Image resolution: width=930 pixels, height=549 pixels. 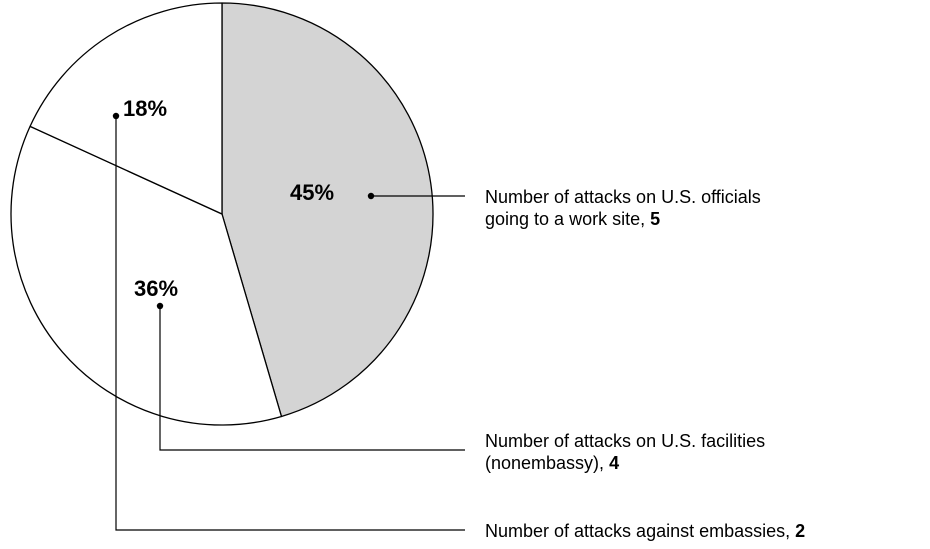 What do you see at coordinates (160, 306) in the screenshot?
I see `leader-dot-facilities` at bounding box center [160, 306].